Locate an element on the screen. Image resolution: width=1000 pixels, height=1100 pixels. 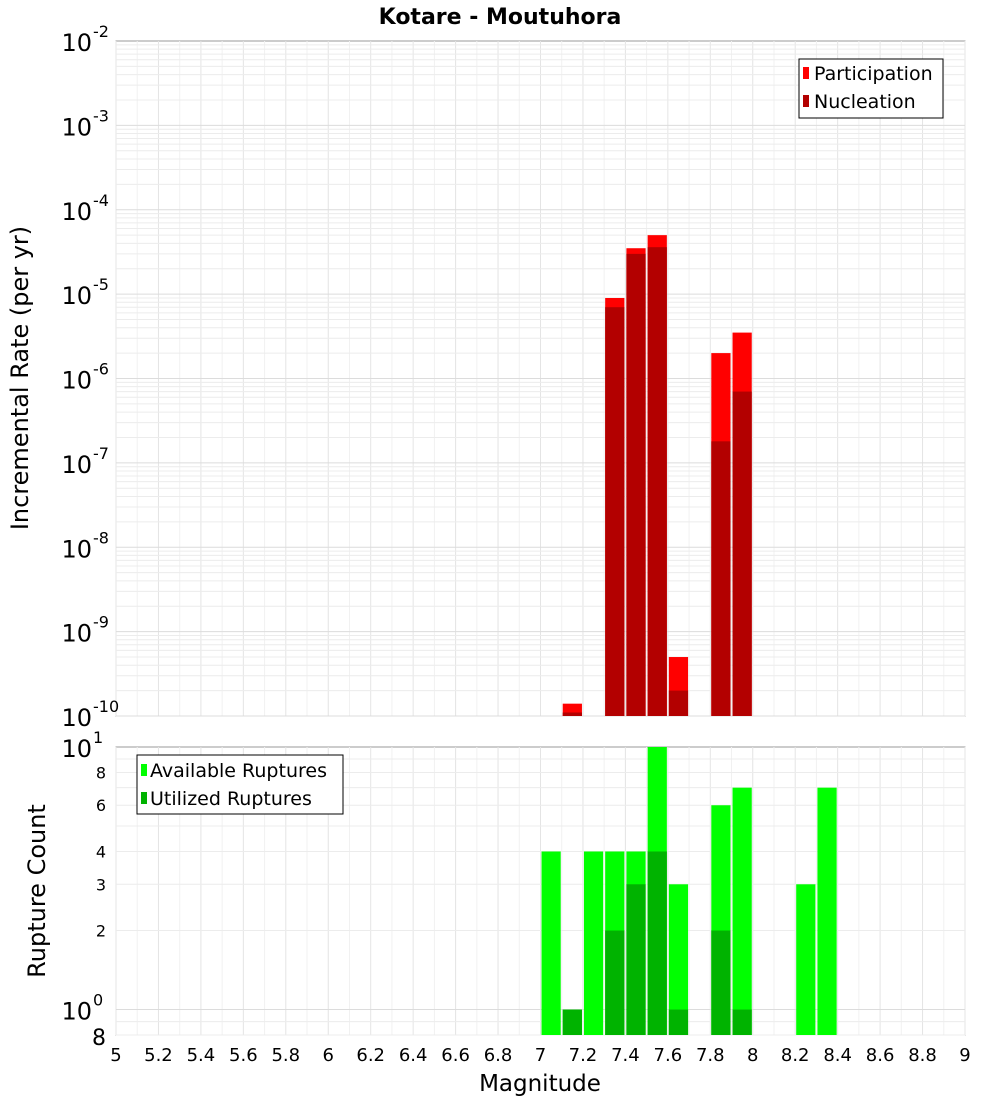
top-legend-box is located at coordinates (871, 88).